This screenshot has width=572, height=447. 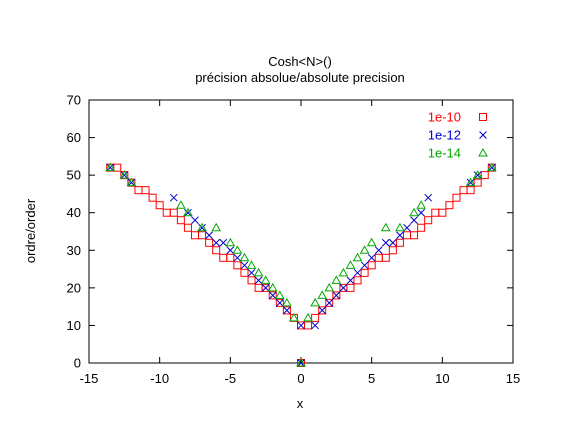 What do you see at coordinates (444, 117) in the screenshot?
I see `legend-label: 1e-10` at bounding box center [444, 117].